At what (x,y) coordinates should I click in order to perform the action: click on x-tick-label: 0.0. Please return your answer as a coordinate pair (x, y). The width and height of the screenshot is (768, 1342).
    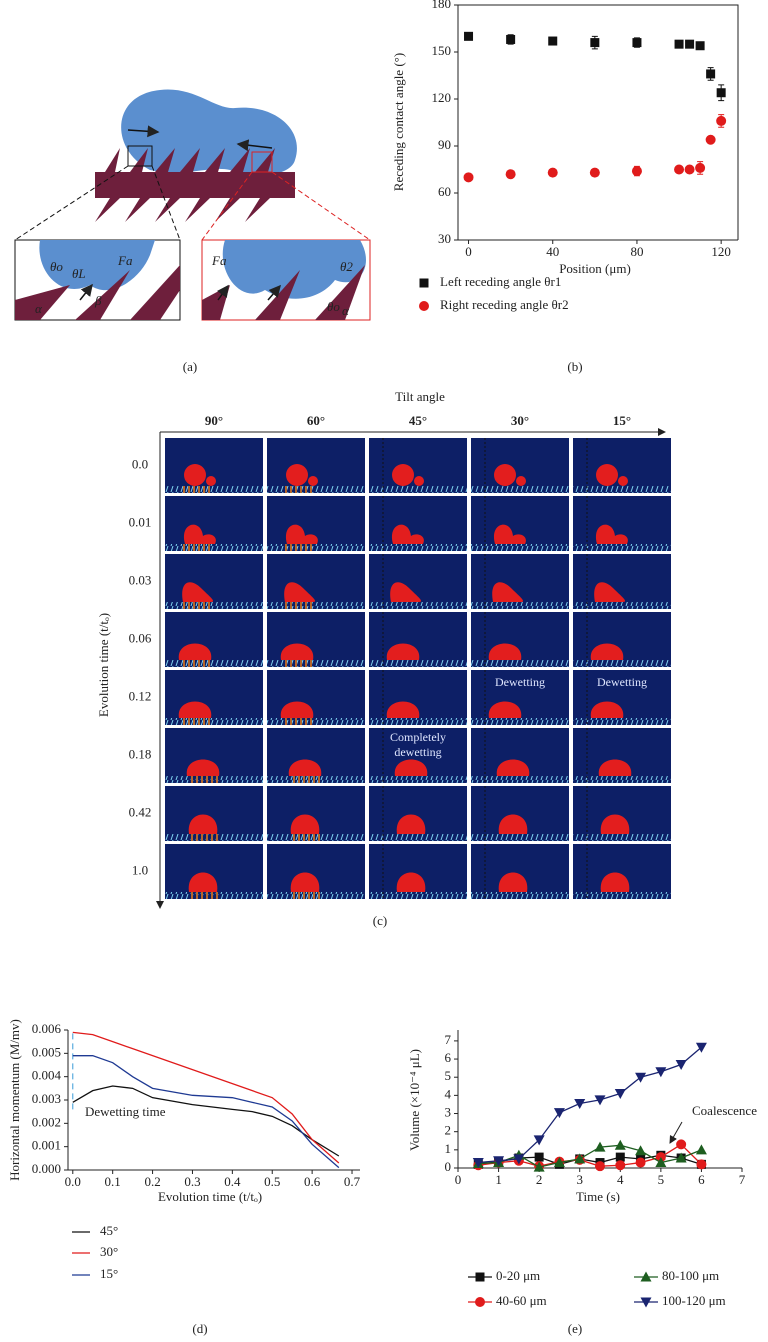
    Looking at the image, I should click on (73, 1181).